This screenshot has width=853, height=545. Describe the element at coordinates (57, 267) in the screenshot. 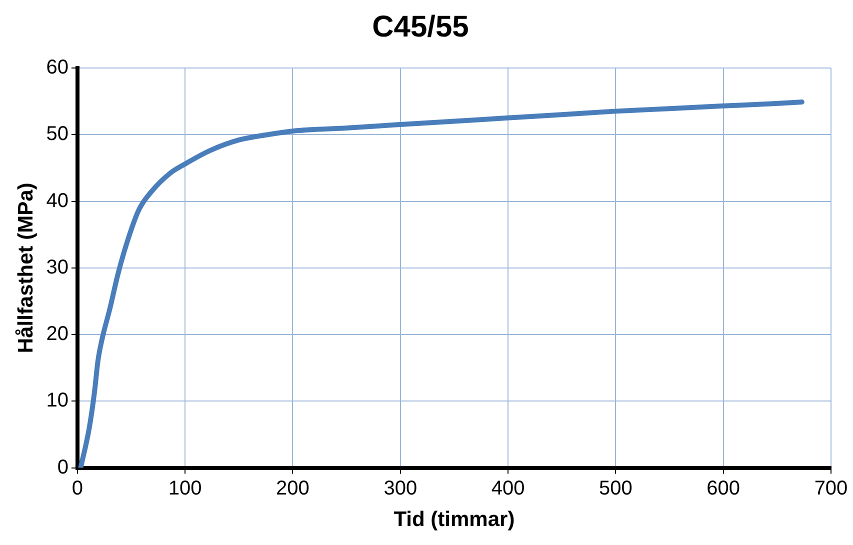

I see `y-tick-label: 30` at that location.